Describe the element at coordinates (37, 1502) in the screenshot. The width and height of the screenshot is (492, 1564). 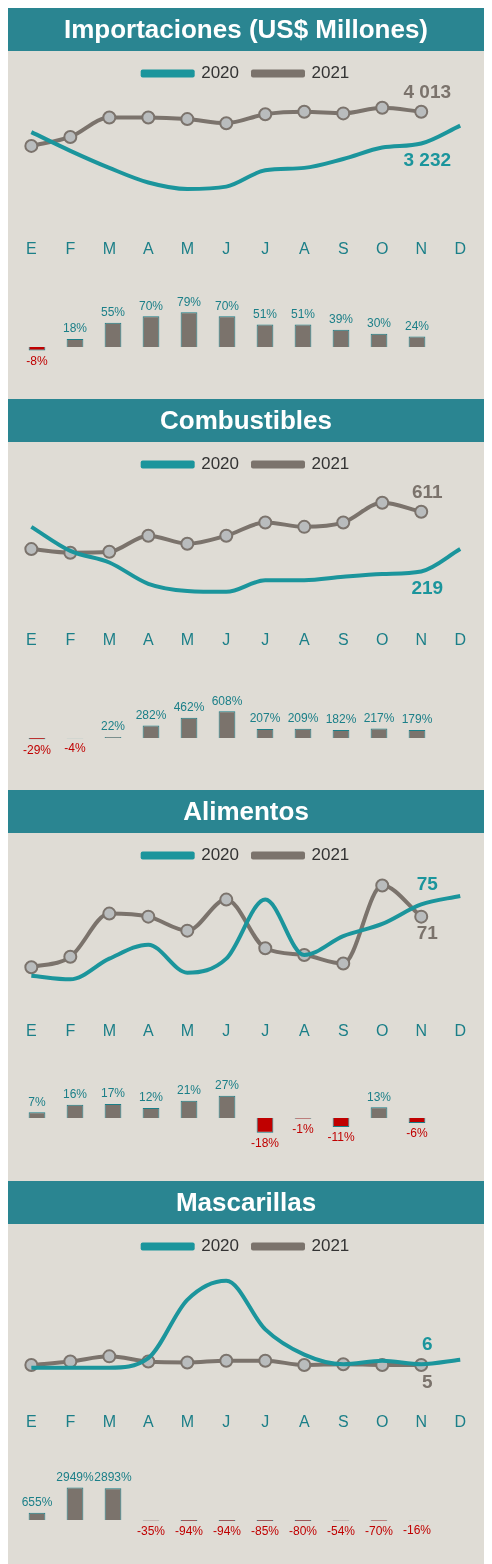
I see `data-label: 655%` at that location.